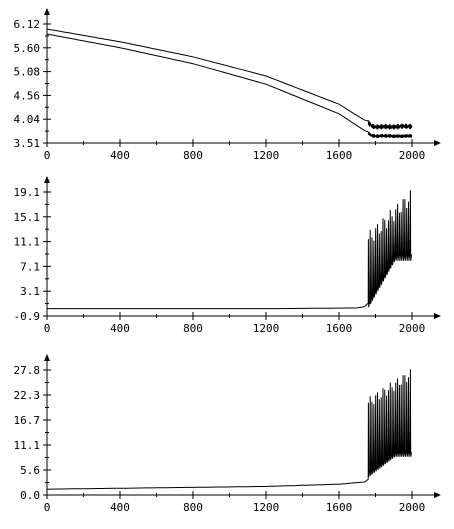 The width and height of the screenshot is (454, 529). What do you see at coordinates (27, 119) in the screenshot?
I see `y-tick-label: 4.04` at bounding box center [27, 119].